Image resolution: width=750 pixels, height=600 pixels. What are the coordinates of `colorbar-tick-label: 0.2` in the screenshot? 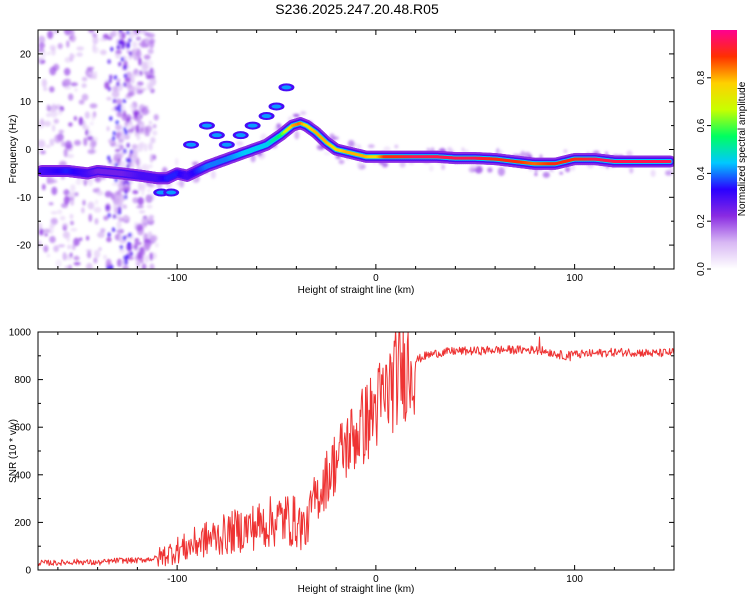 It's located at (701, 221).